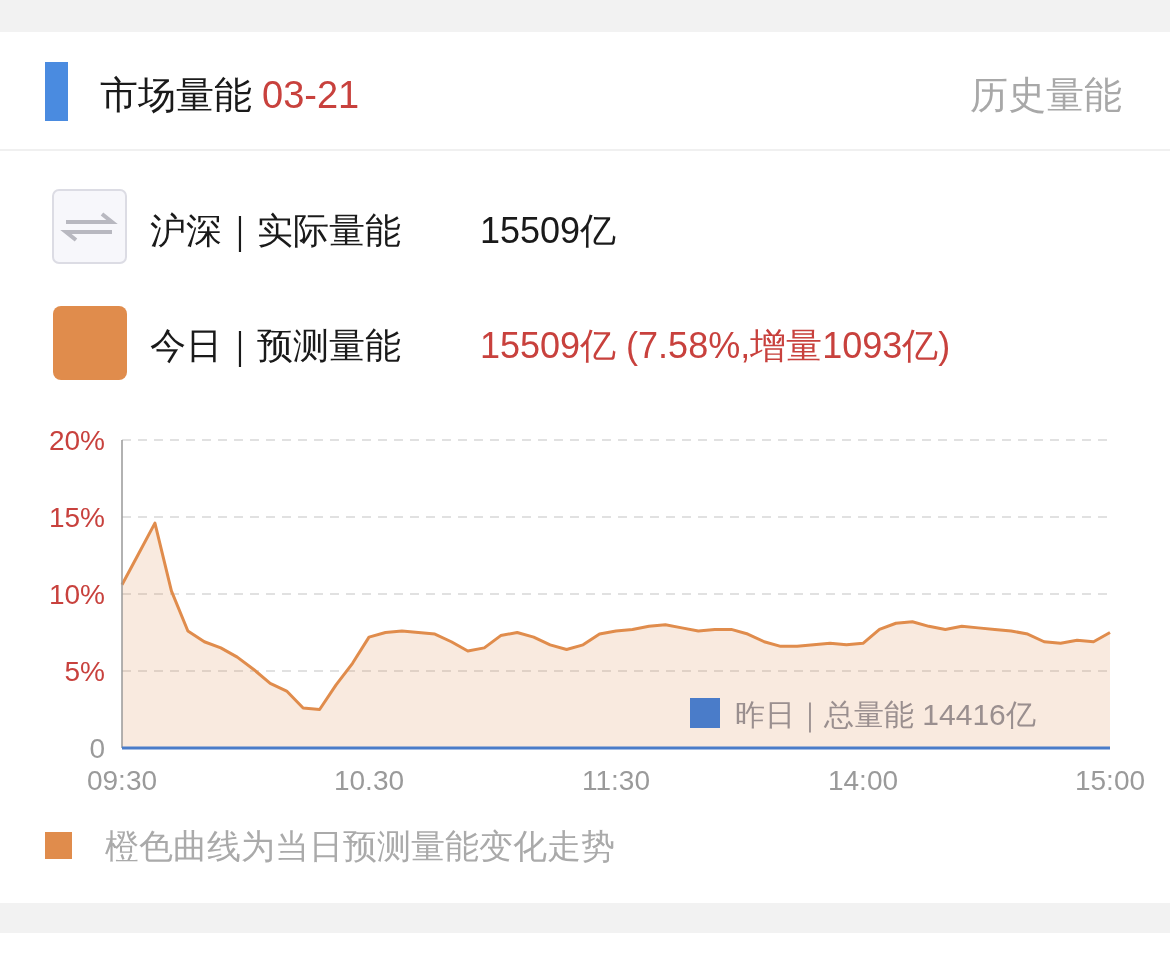 The width and height of the screenshot is (1170, 956). I want to click on text: 15509亿 (7.58%,增量1093亿), so click(715, 345).